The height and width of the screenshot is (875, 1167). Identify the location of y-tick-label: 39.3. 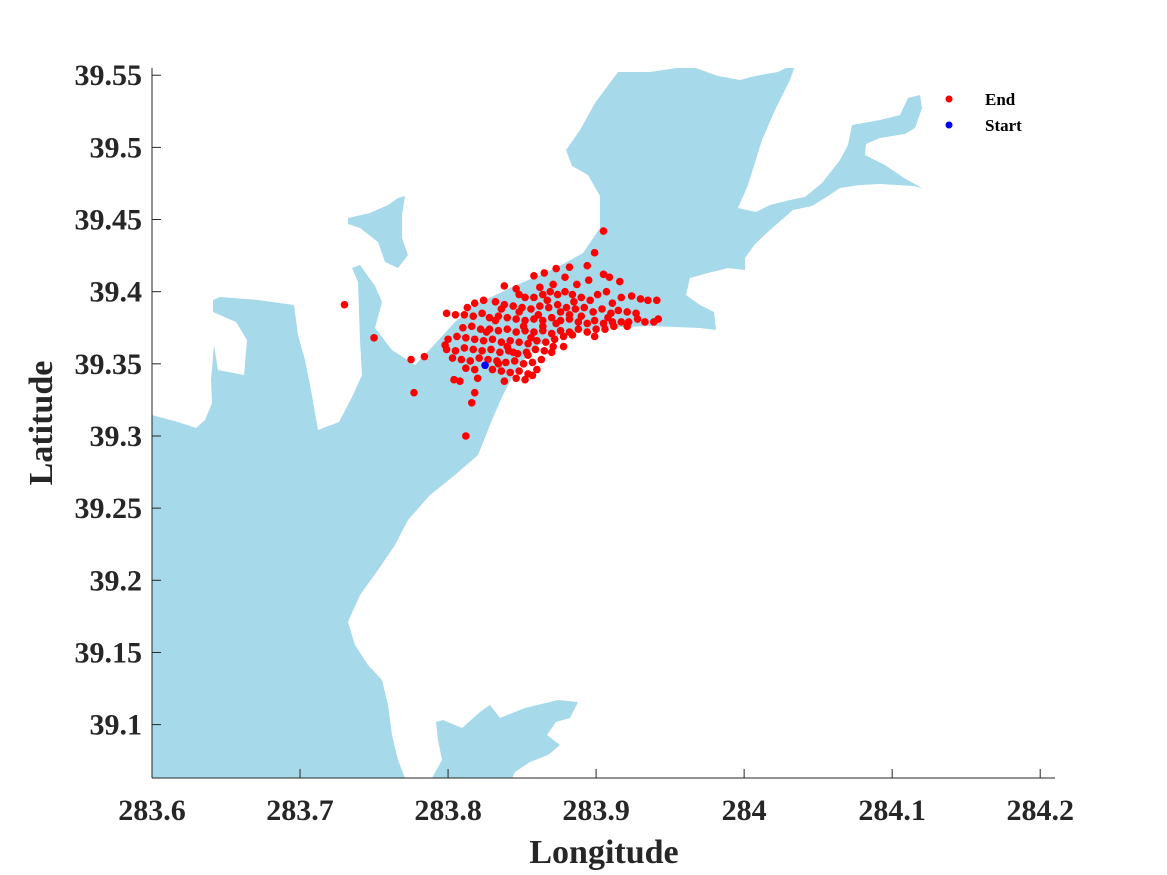
(116, 436).